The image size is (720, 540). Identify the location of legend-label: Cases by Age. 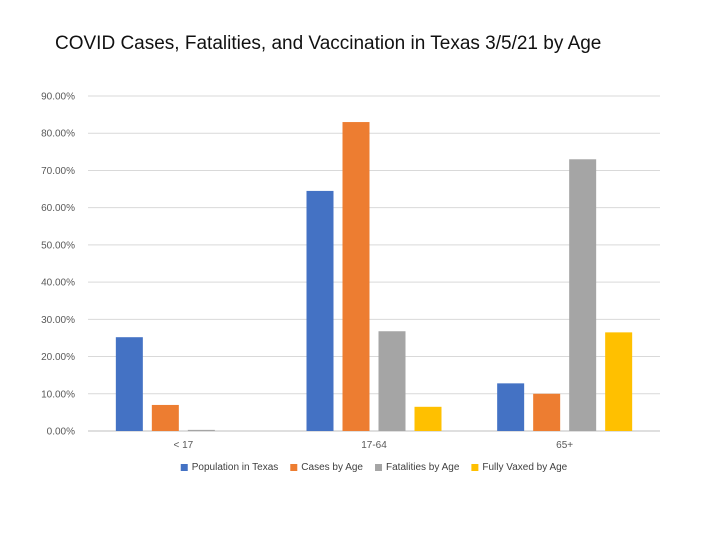
(332, 467).